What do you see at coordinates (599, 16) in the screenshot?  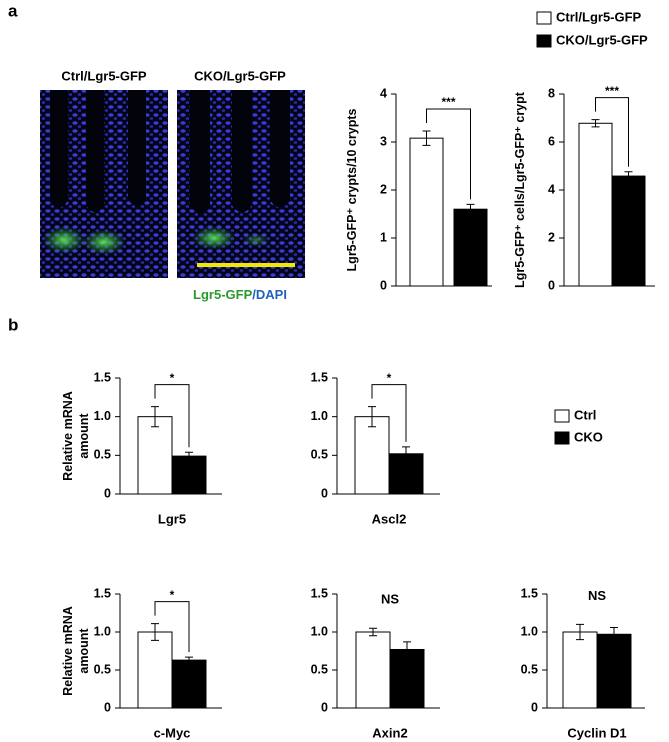 I see `legend-label: Ctrl/Lgr5-GFP` at bounding box center [599, 16].